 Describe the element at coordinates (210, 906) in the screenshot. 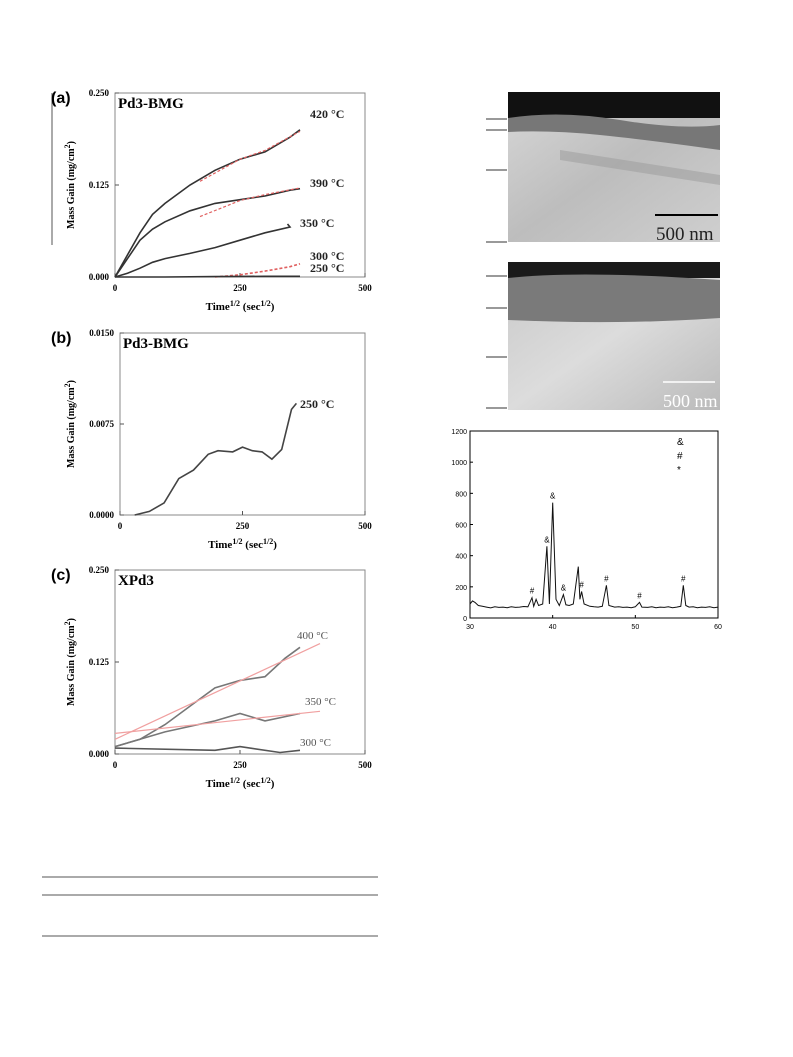

I see `table-rules` at that location.